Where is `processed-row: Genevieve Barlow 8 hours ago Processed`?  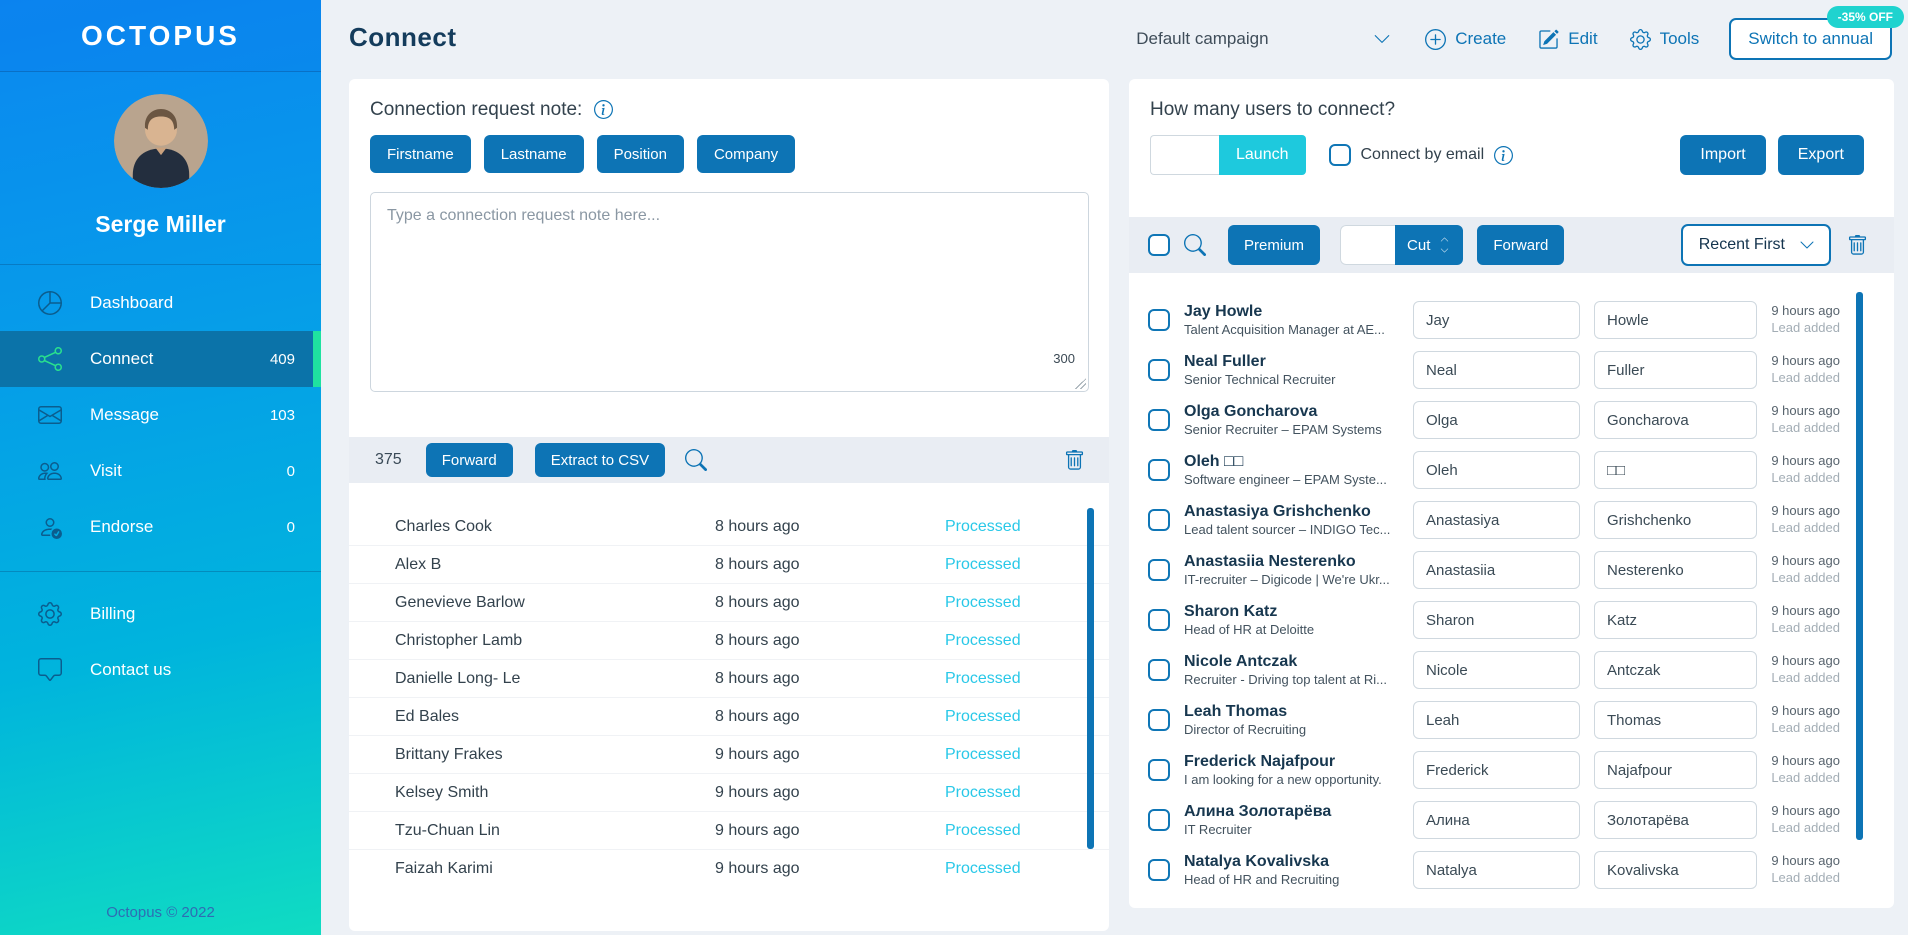
processed-row: Genevieve Barlow 8 hours ago Processed is located at coordinates (729, 603).